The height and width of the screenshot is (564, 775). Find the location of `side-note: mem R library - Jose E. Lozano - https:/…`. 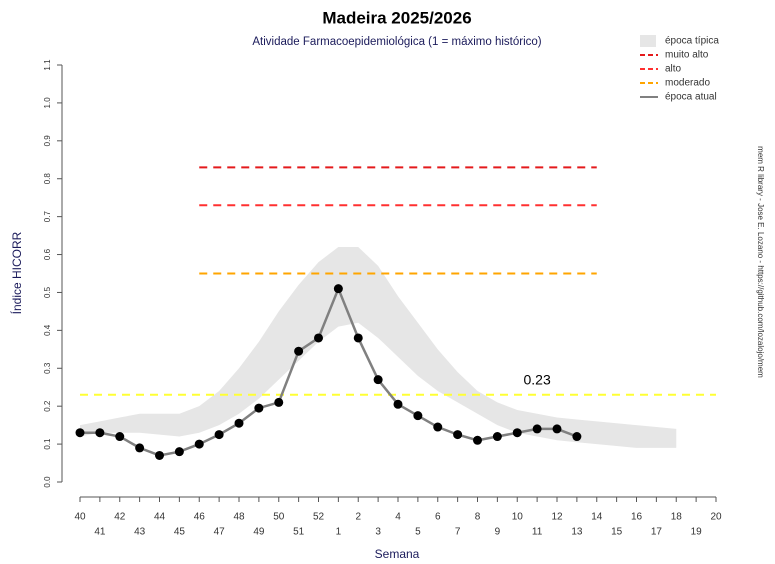

side-note: mem R library - Jose E. Lozano - https:/… is located at coordinates (760, 262).